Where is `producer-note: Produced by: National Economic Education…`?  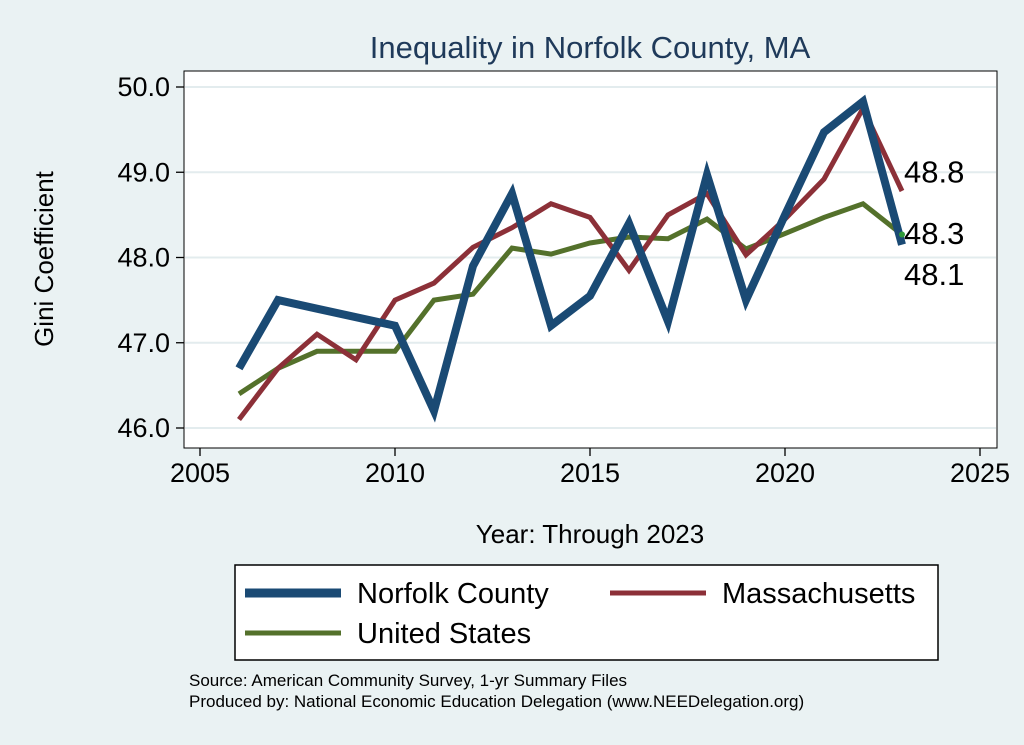 producer-note: Produced by: National Economic Education… is located at coordinates (496, 701).